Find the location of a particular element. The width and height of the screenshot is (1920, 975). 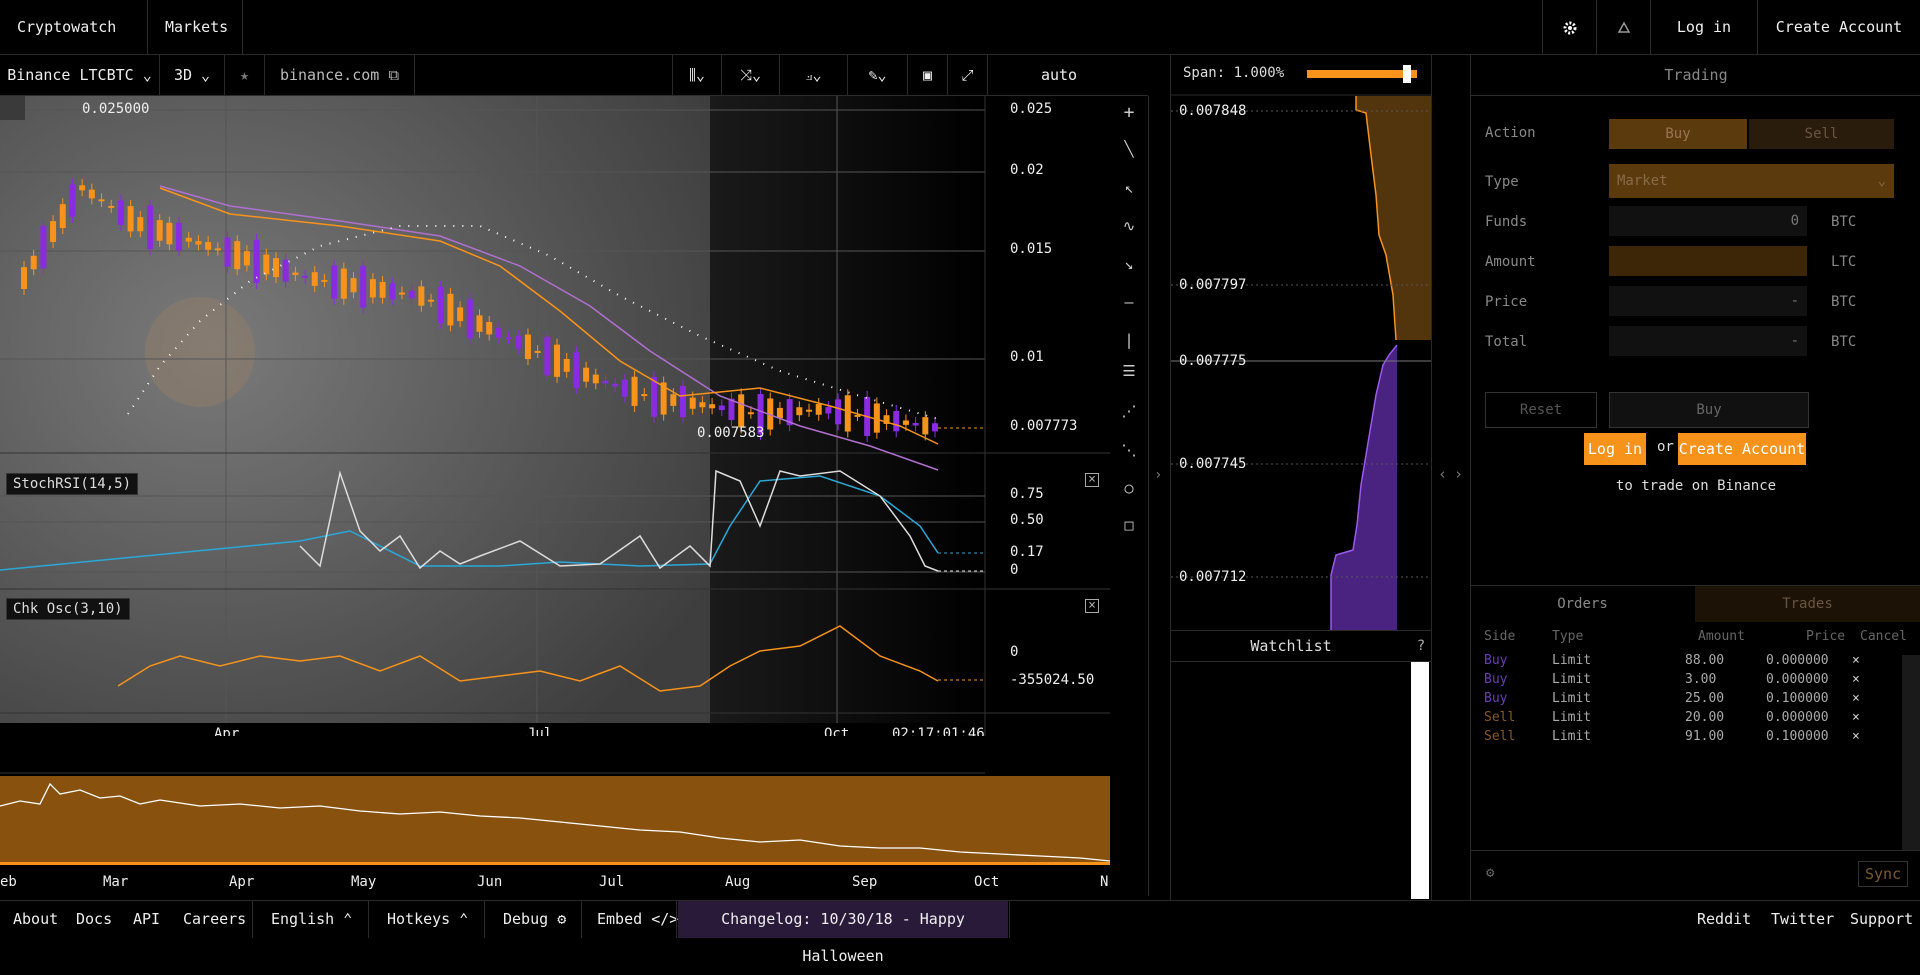

debug-menu: Debug ⚙ is located at coordinates (534, 919).